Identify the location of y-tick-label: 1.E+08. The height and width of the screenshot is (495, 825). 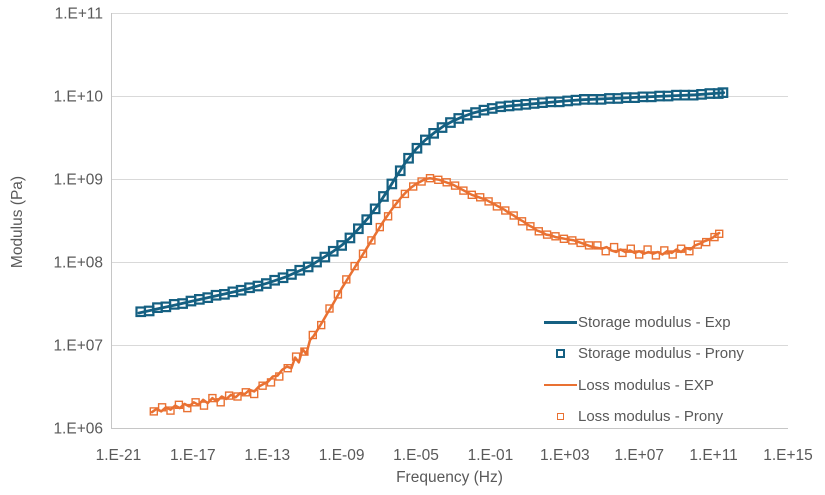
(78, 263).